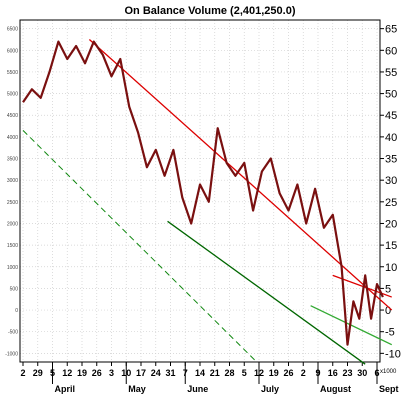 This screenshot has height=400, width=420. Describe the element at coordinates (12, 224) in the screenshot. I see `y-tick-label-left: 2000` at that location.